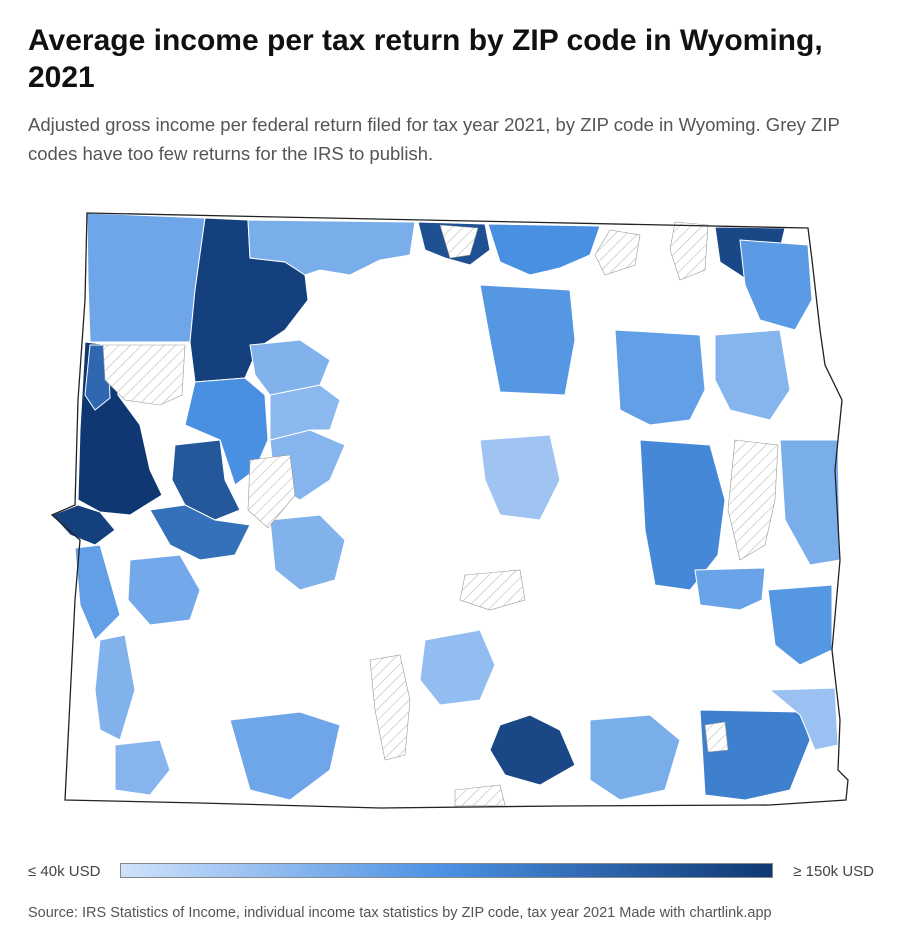  Describe the element at coordinates (64, 871) in the screenshot. I see `legend-min-label: ≤ 40k USD` at that location.